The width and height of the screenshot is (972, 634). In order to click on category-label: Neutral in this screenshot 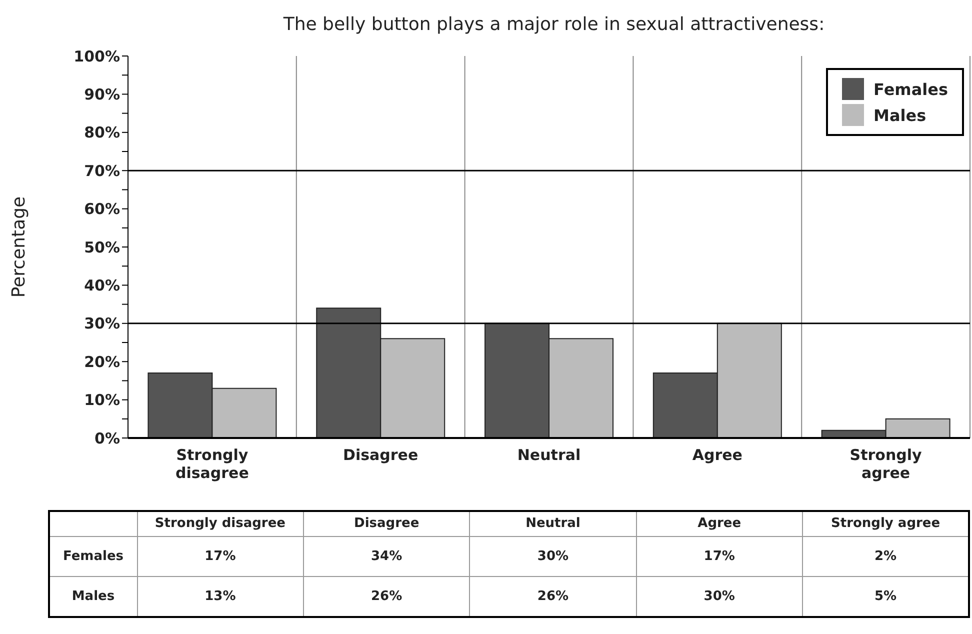, I will do `click(553, 523)`.